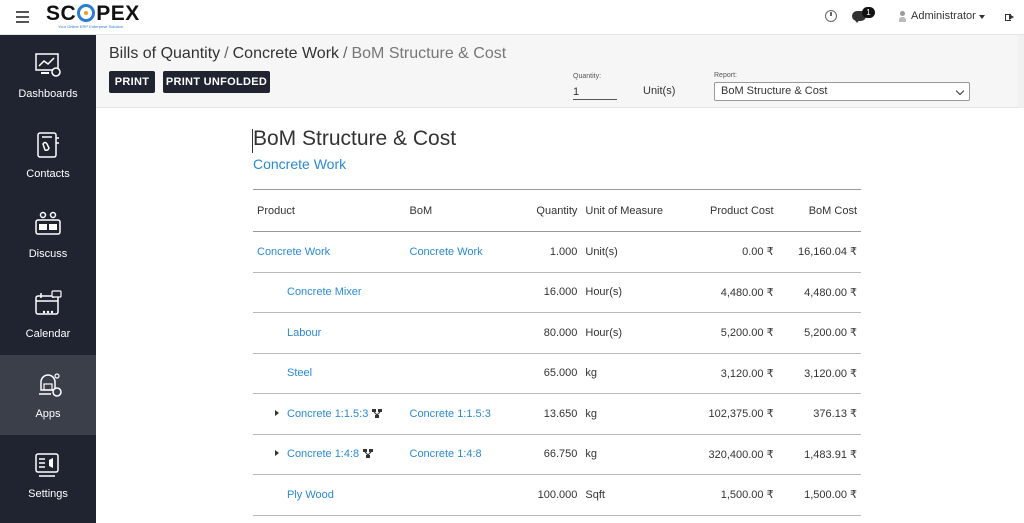 Image resolution: width=1024 pixels, height=523 pixels. What do you see at coordinates (323, 454) in the screenshot?
I see `product-link: Concrete 1:4:8` at bounding box center [323, 454].